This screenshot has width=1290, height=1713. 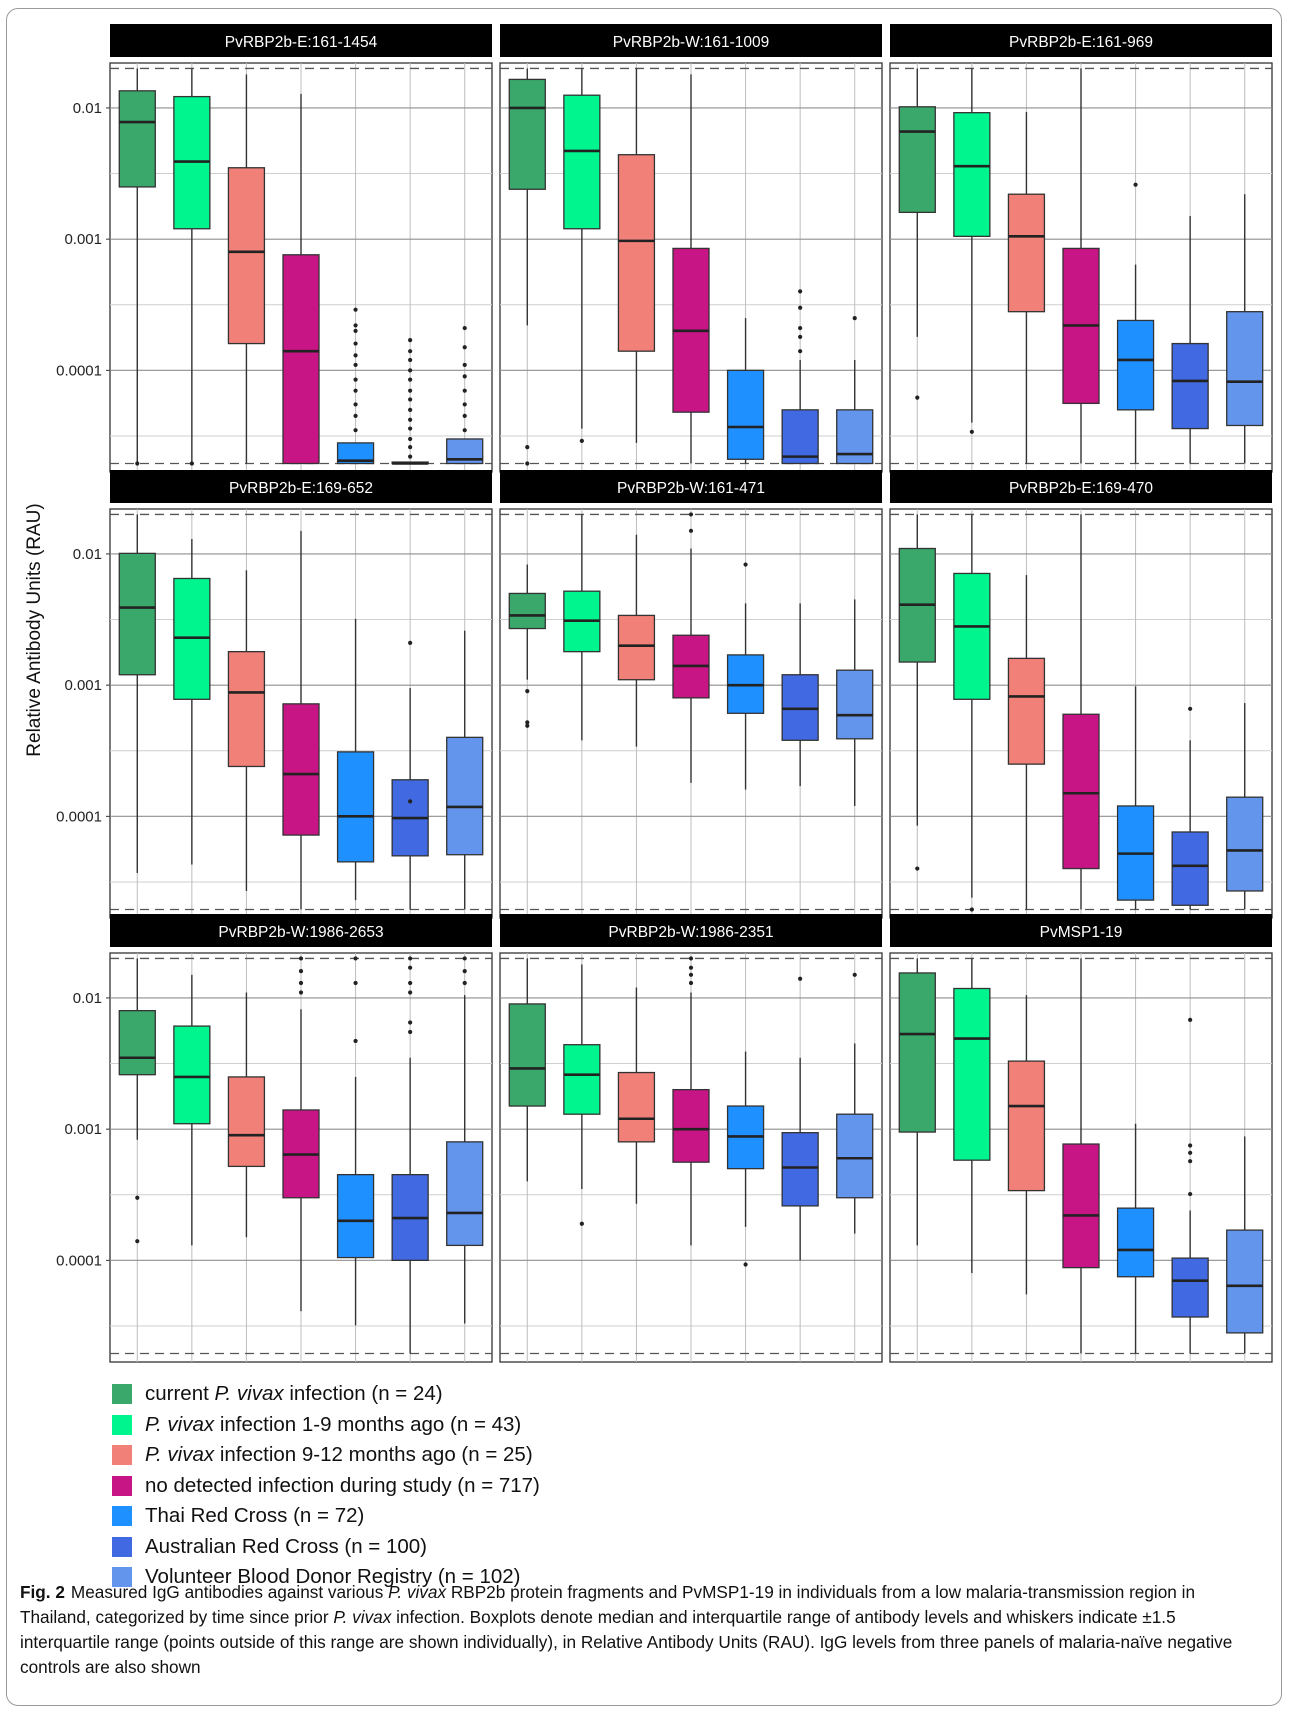 I want to click on panel-title: PvRBP2b-E:161-969, so click(x=1081, y=42).